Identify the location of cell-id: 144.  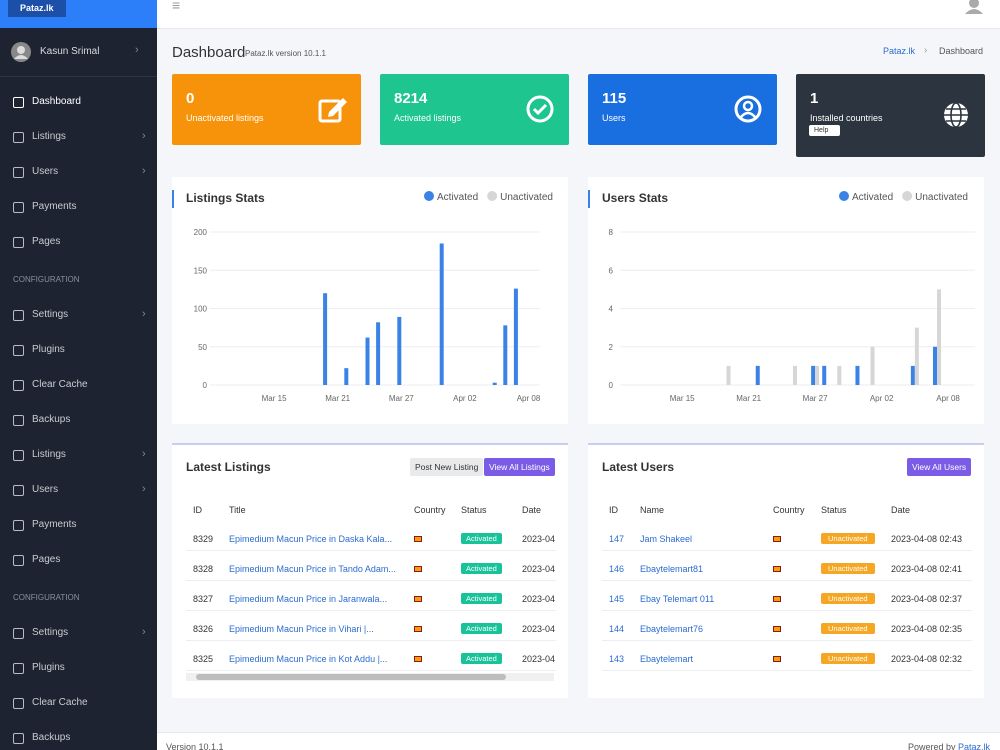
(617, 629).